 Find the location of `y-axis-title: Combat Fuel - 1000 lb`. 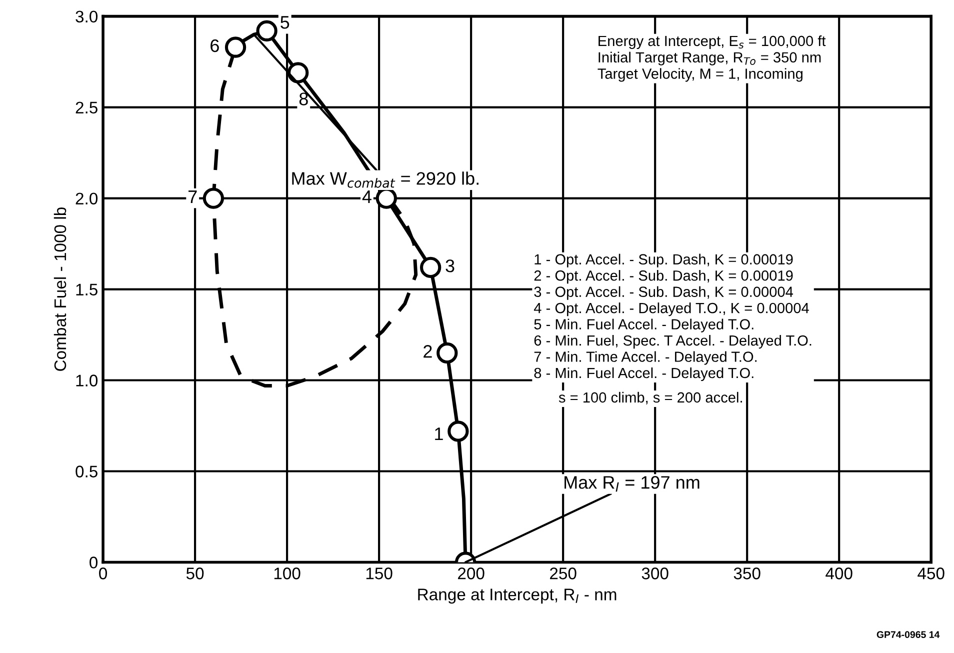

y-axis-title: Combat Fuel - 1000 lb is located at coordinates (60, 289).